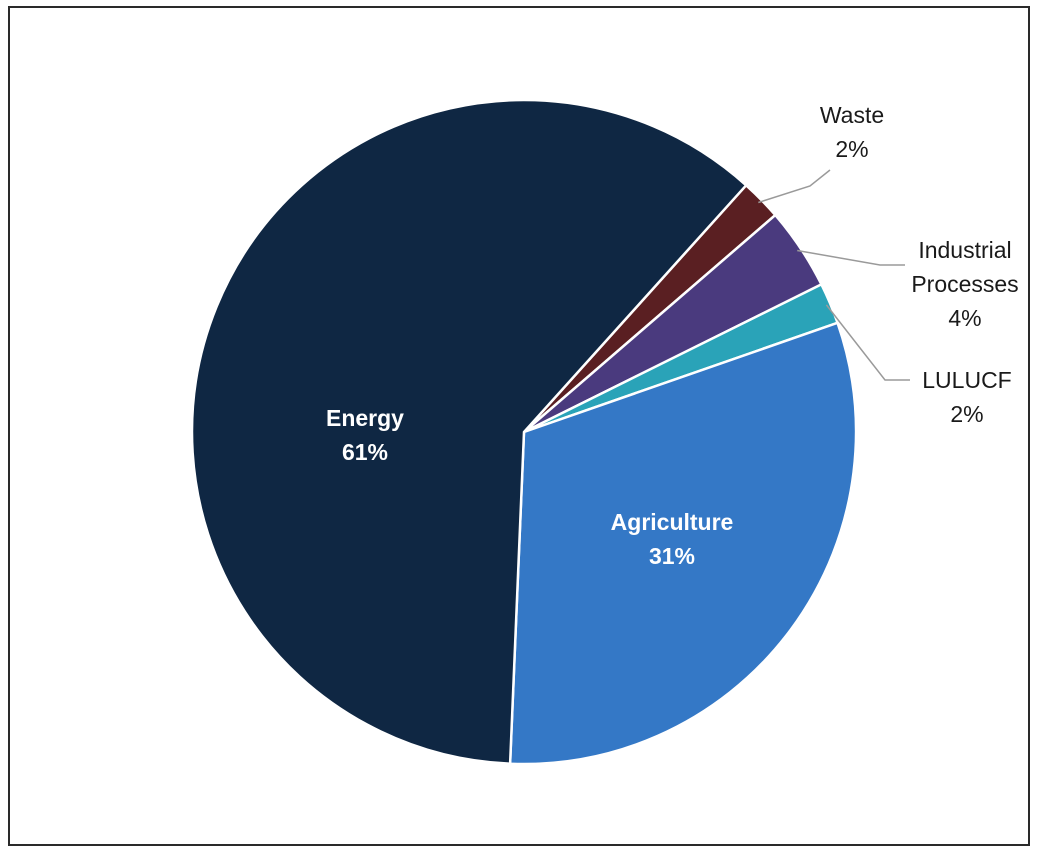  I want to click on slice-label-industrial-processes: Industrial Processes 4%, so click(964, 284).